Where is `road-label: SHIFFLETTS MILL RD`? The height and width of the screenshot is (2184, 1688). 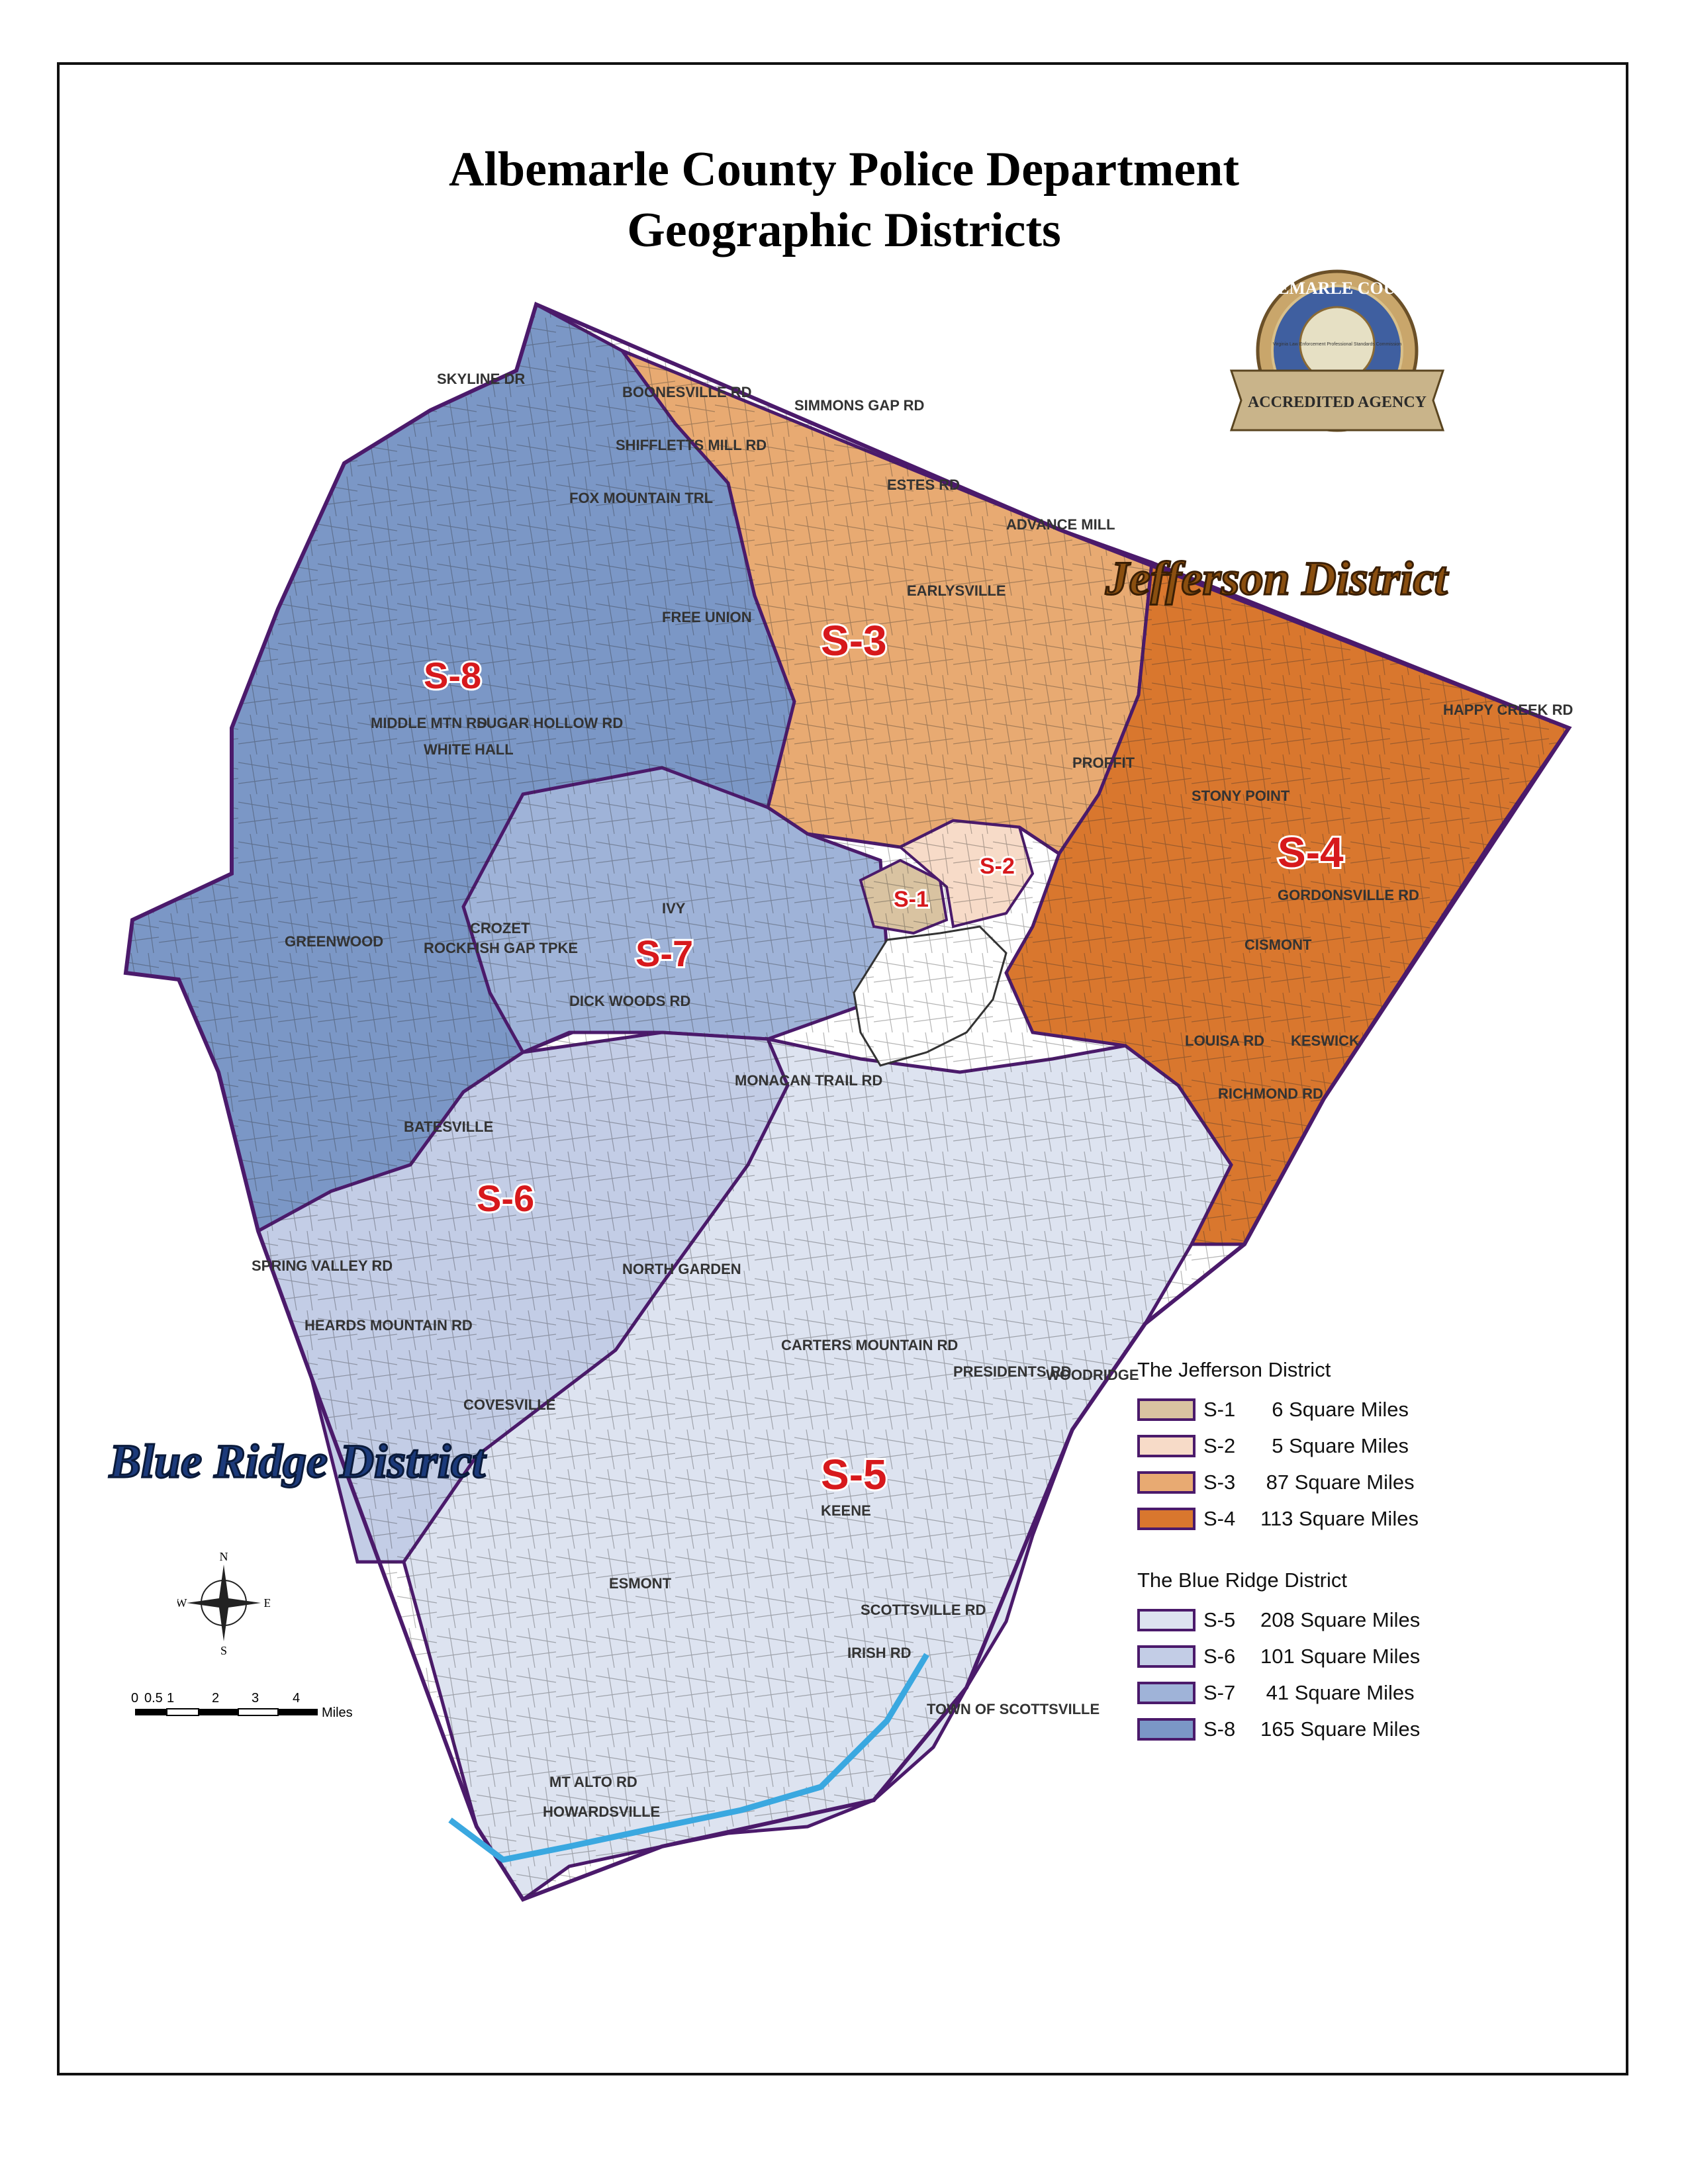 road-label: SHIFFLETTS MILL RD is located at coordinates (691, 445).